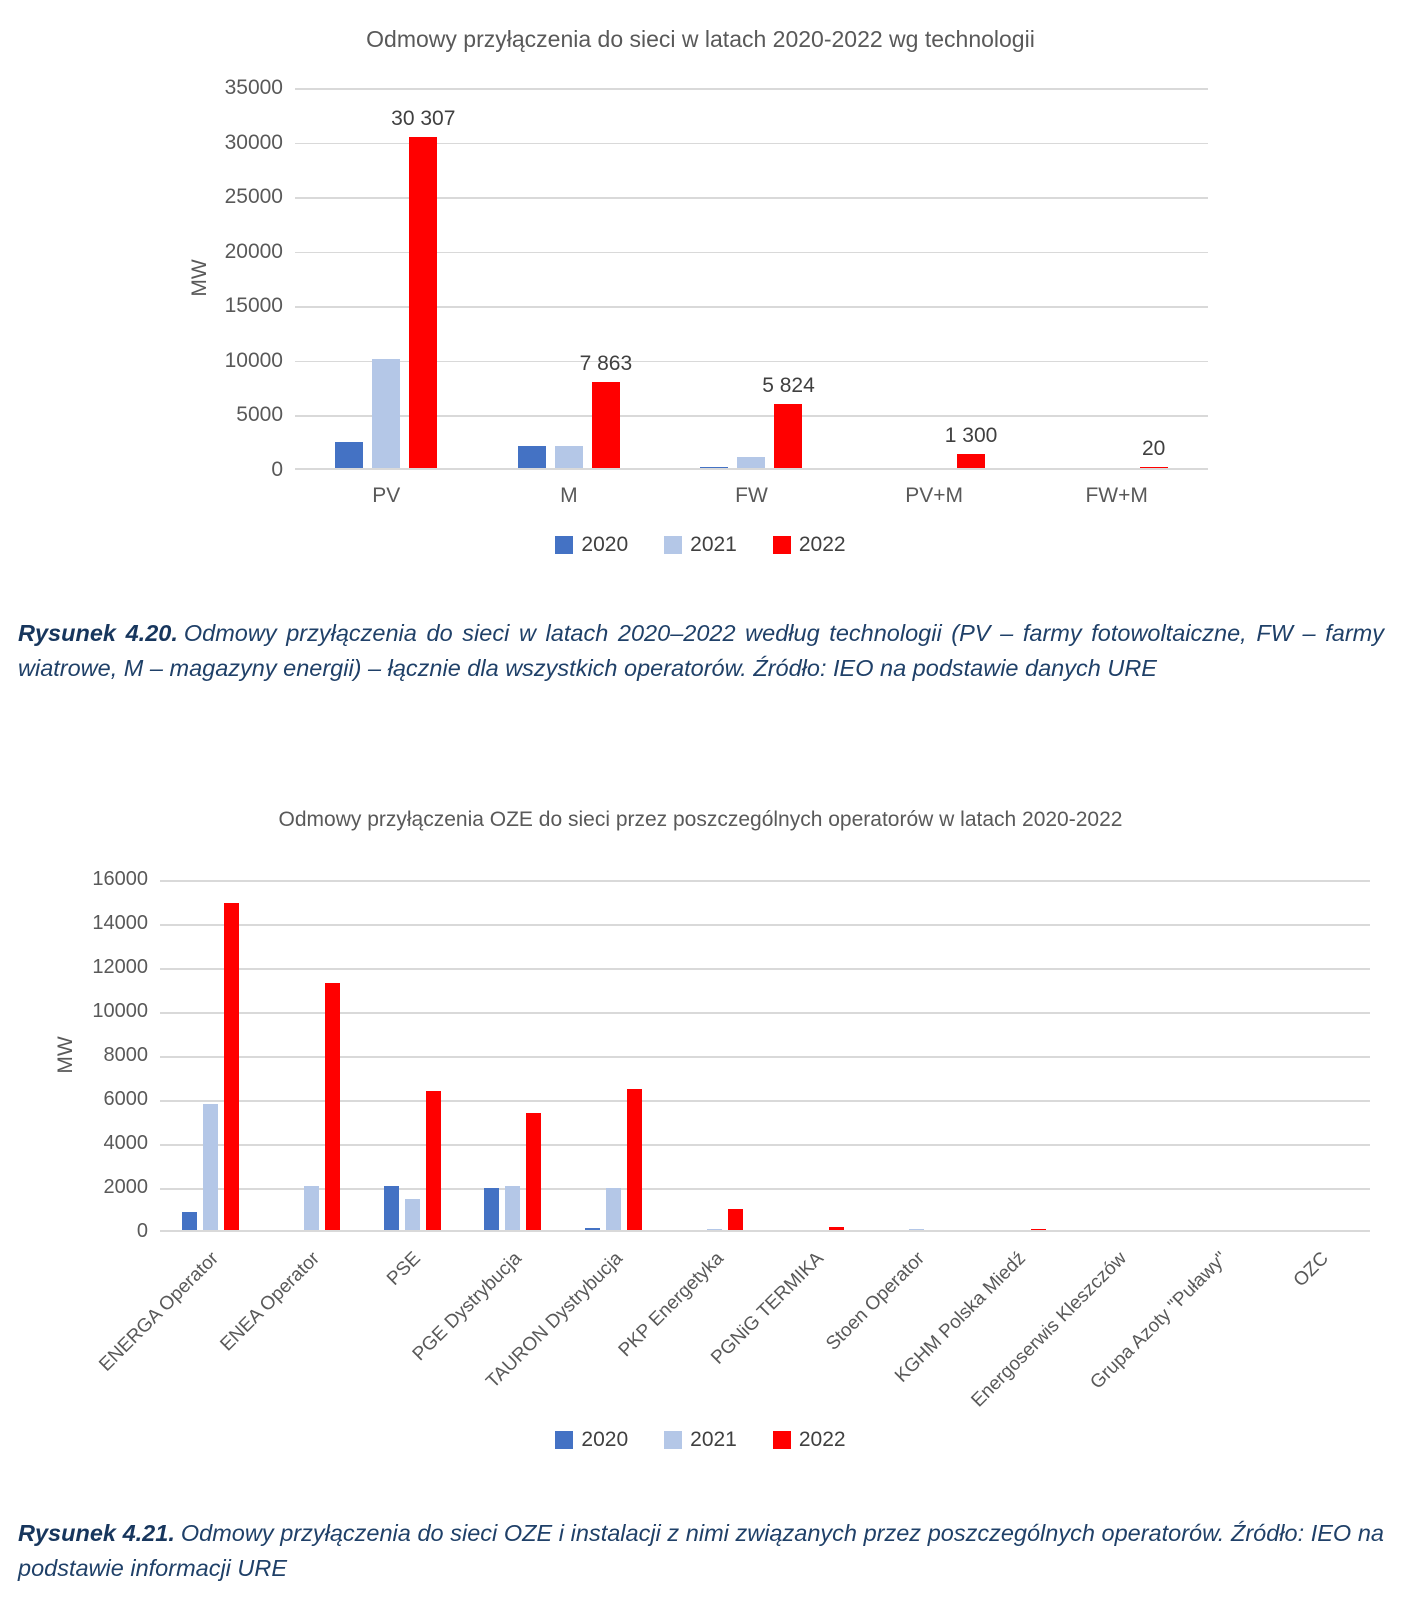 The height and width of the screenshot is (1604, 1401). Describe the element at coordinates (713, 1439) in the screenshot. I see `legend-label: 2021` at that location.